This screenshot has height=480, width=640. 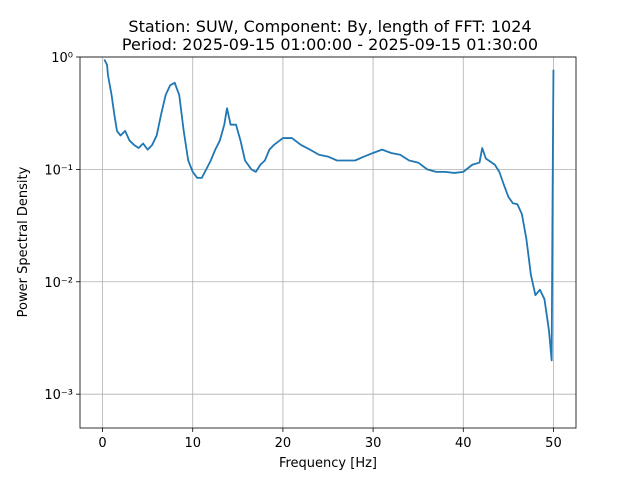 What do you see at coordinates (58, 283) in the screenshot?
I see `y-tick-label: 10⁻²` at bounding box center [58, 283].